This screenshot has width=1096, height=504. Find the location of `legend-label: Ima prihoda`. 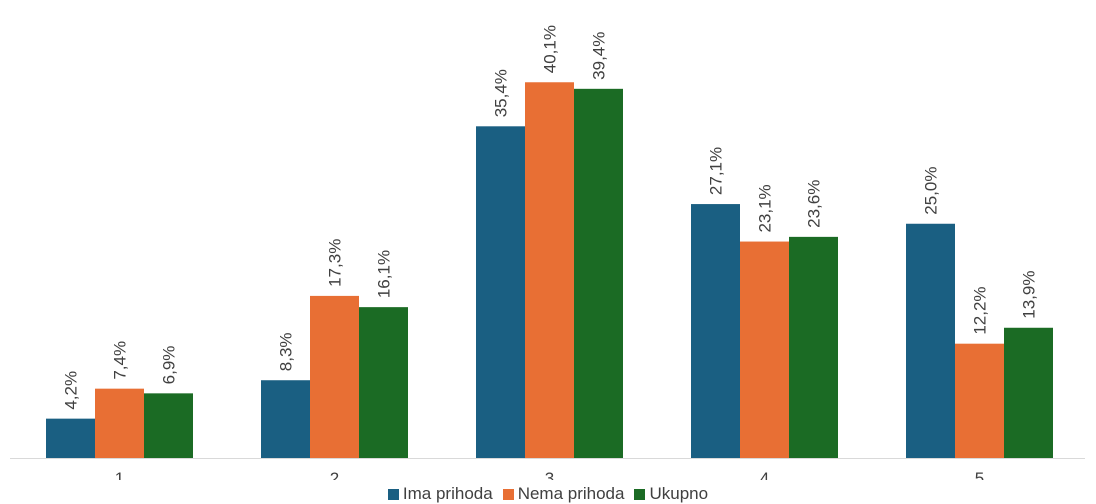

legend-label: Ima prihoda is located at coordinates (447, 493).